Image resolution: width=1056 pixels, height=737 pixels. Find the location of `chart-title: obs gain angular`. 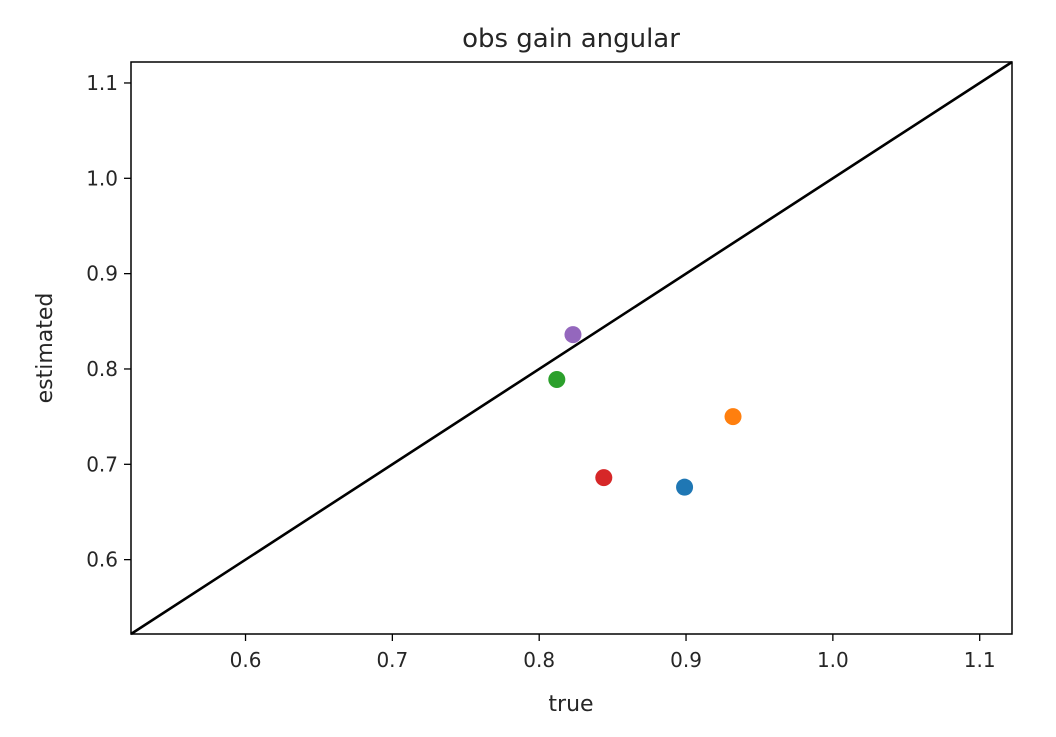

chart-title: obs gain angular is located at coordinates (571, 39).